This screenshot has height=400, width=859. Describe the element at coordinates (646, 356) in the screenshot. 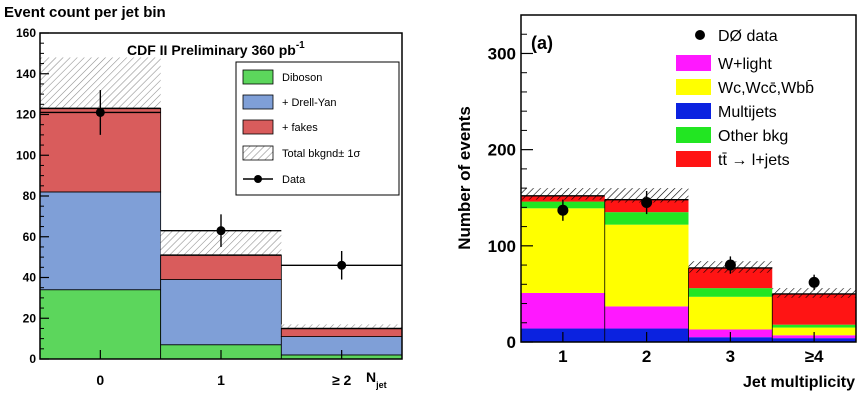

I see `right-xtick-label: 2` at that location.